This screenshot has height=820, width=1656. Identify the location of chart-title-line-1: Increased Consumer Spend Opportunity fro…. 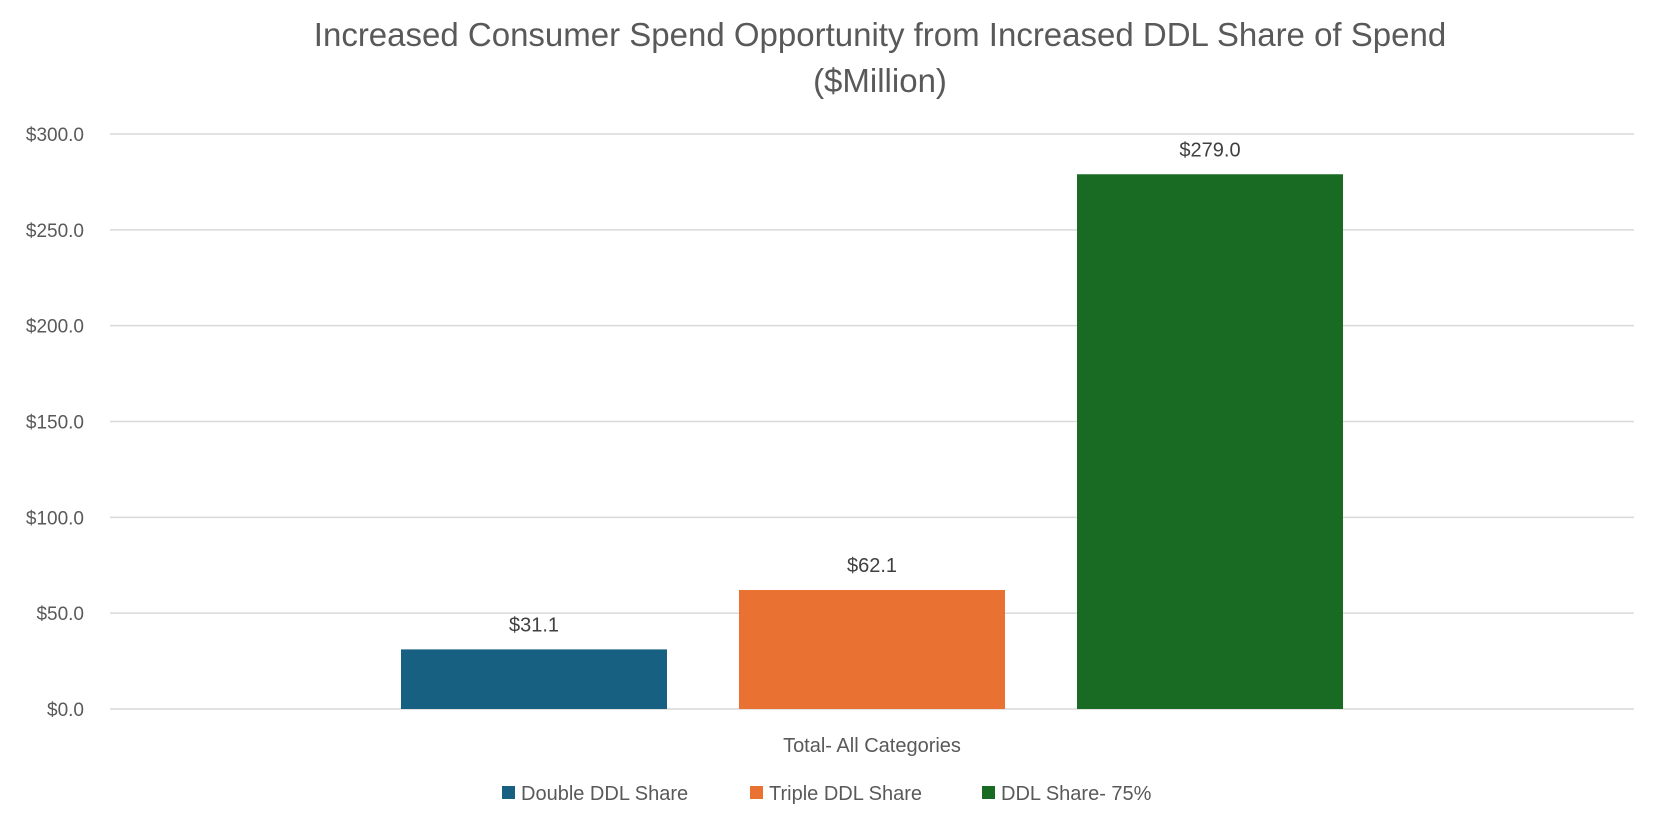
(880, 34).